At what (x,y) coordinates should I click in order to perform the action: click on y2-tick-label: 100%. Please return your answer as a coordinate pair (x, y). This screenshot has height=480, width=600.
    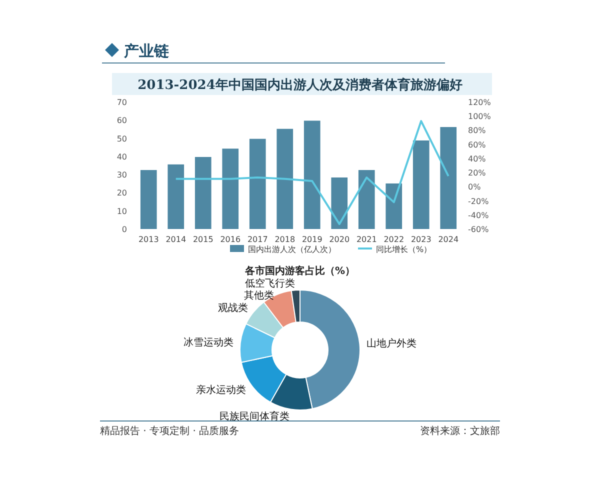
    Looking at the image, I should click on (480, 117).